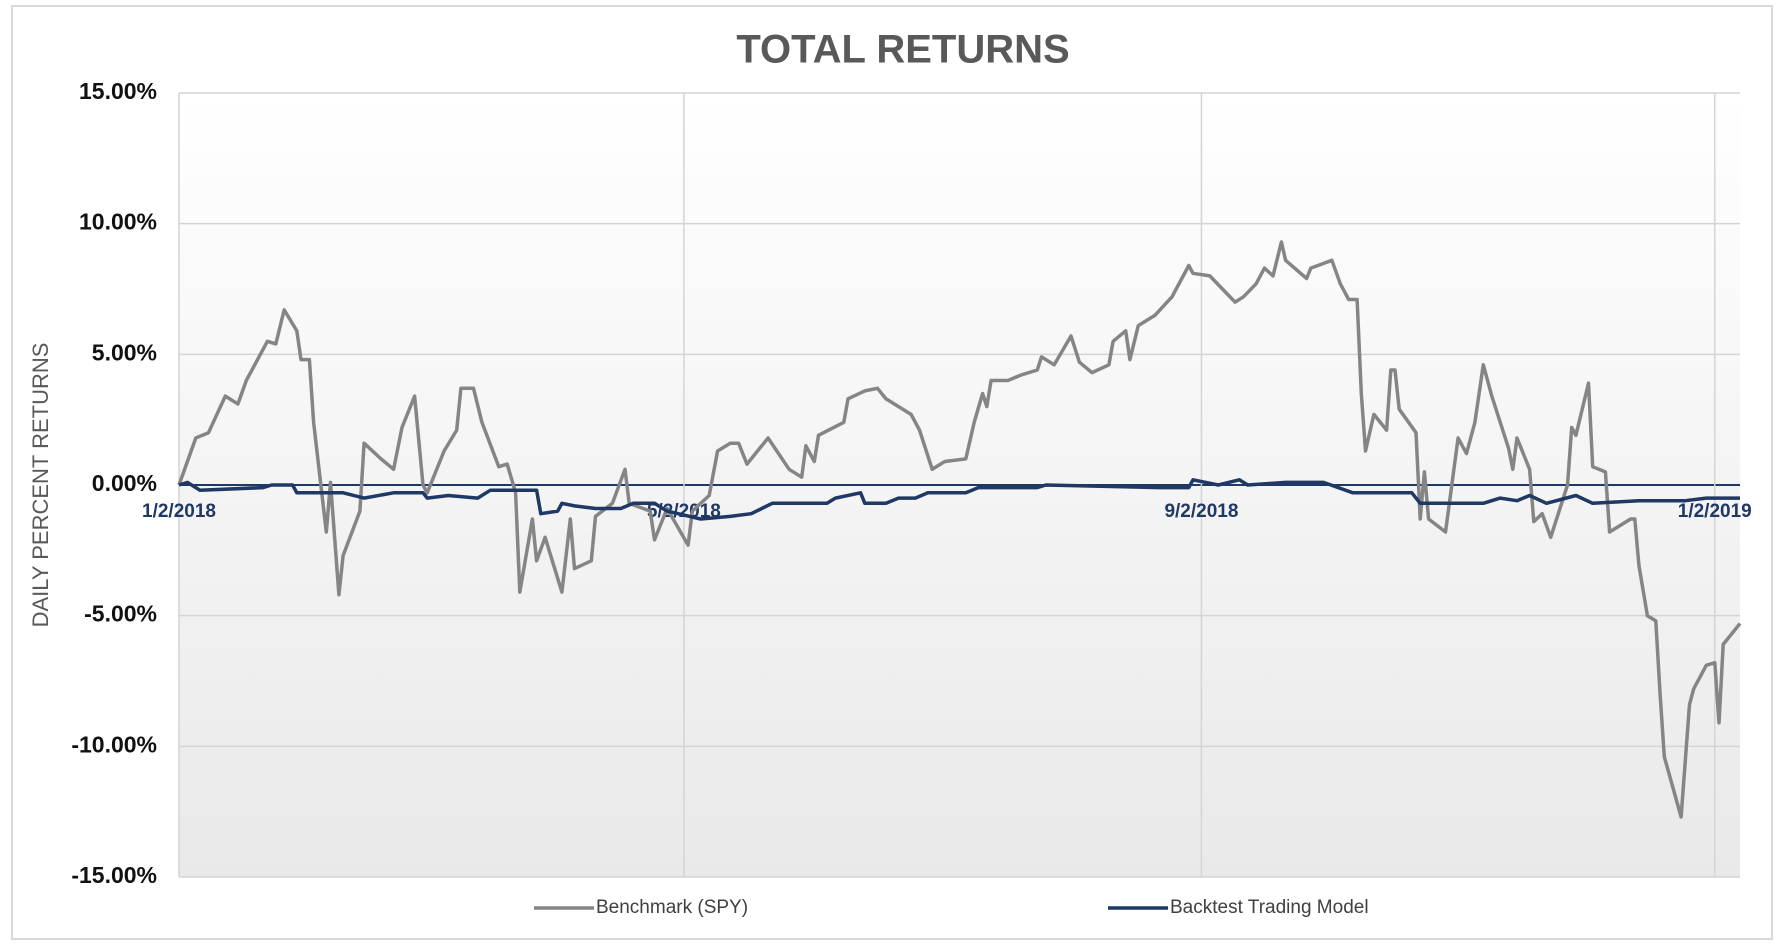 The height and width of the screenshot is (950, 1783). Describe the element at coordinates (1715, 511) in the screenshot. I see `x-tick-label: 1/2/2019` at that location.